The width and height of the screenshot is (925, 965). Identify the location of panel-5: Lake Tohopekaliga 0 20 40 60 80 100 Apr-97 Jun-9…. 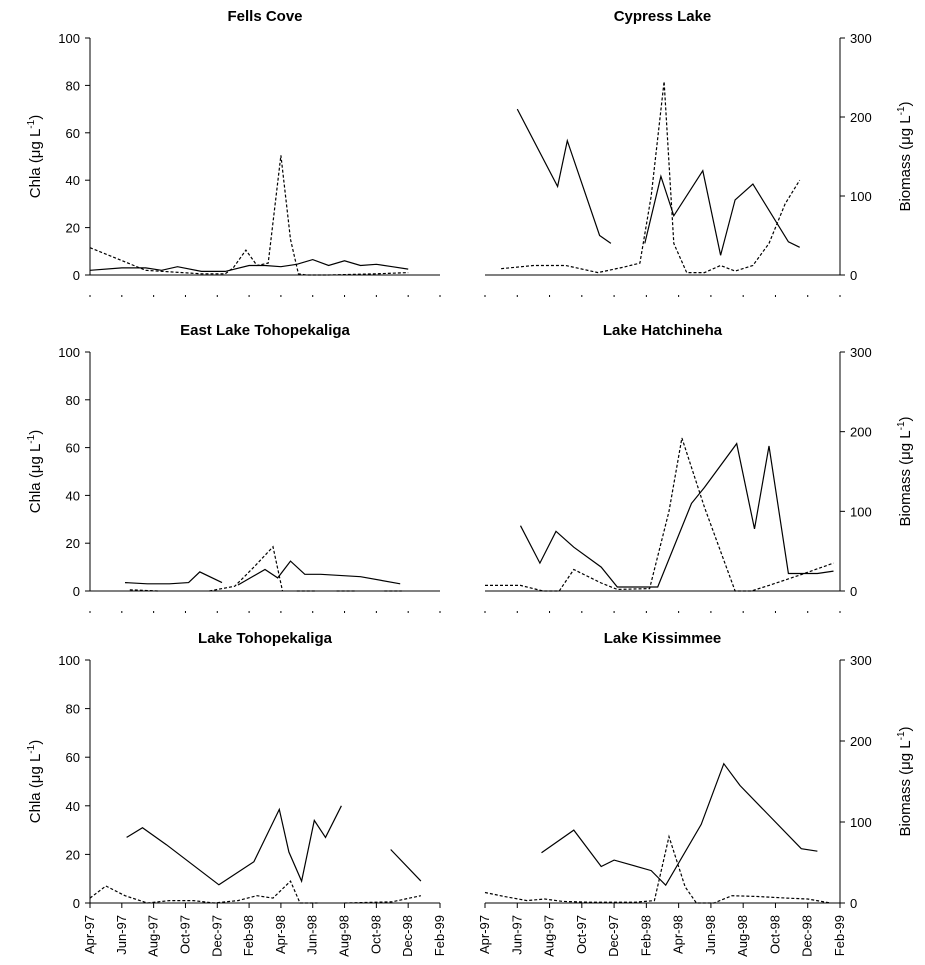
(252, 793).